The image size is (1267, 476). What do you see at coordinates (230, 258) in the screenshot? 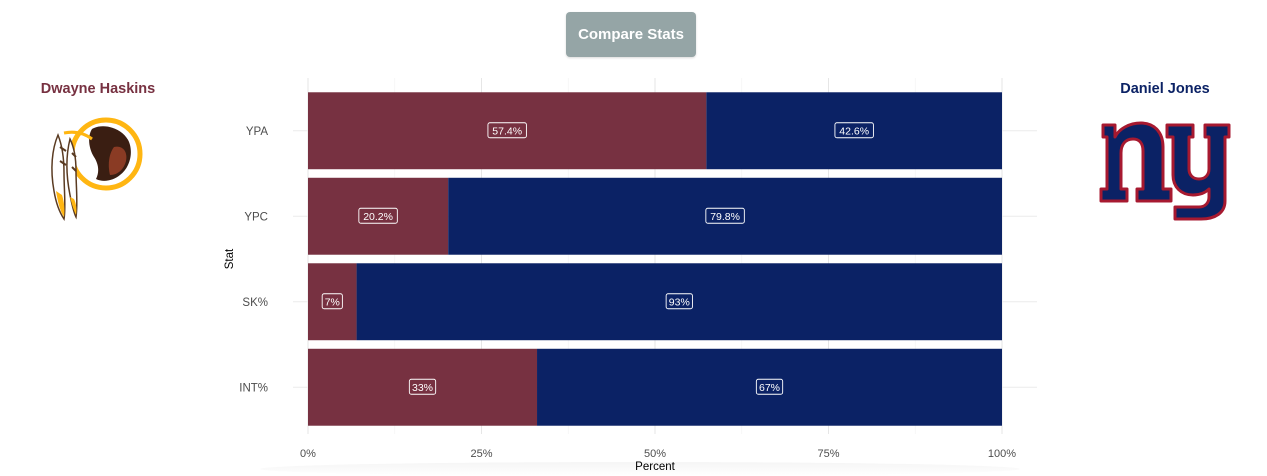
I see `y-axis-title: Stat` at bounding box center [230, 258].